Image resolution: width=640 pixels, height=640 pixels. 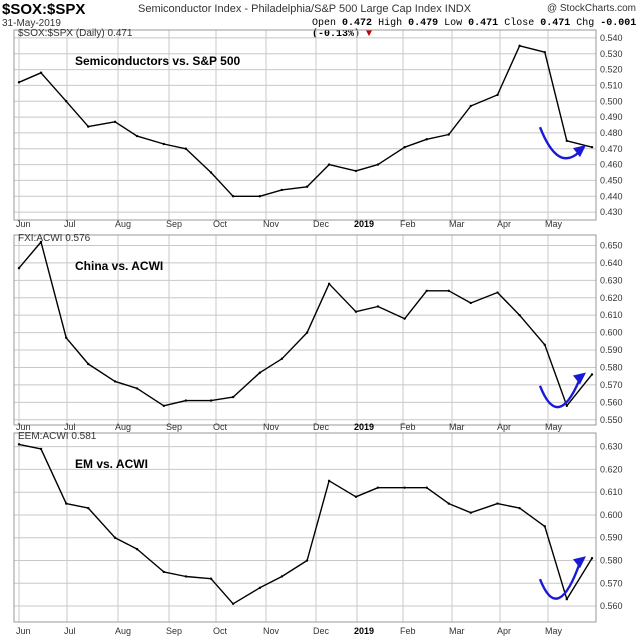 I want to click on y-tick-label: 0.560, so click(x=611, y=606).